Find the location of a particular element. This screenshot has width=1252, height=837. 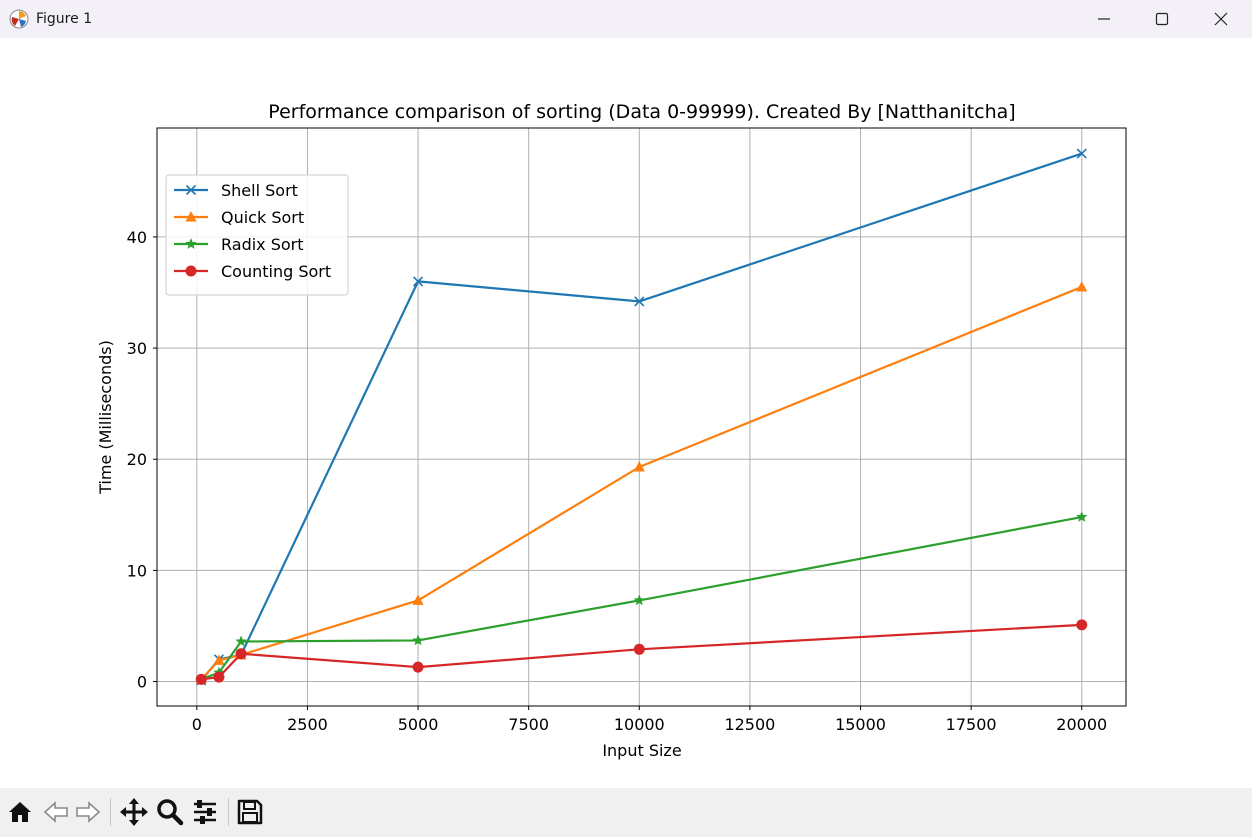

y-tick-label: 20 is located at coordinates (137, 459).